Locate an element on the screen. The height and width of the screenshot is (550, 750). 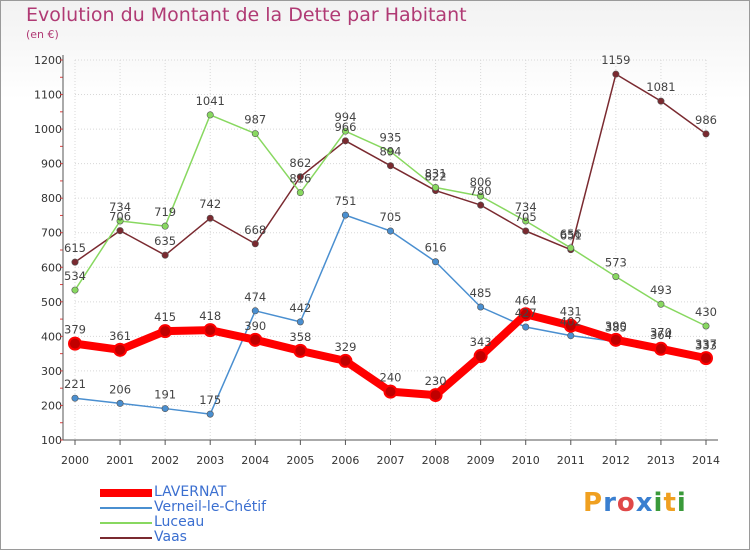
data-label: 464 is located at coordinates (526, 300).